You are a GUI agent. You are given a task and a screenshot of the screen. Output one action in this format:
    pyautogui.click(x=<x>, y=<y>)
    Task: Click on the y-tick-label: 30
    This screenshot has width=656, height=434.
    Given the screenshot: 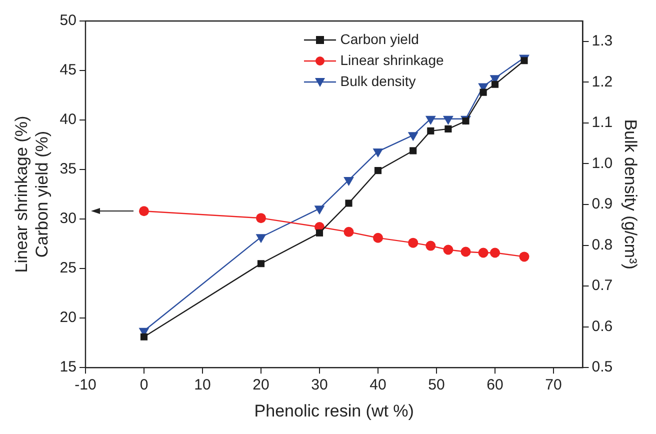 What is the action you would take?
    pyautogui.click(x=68, y=219)
    